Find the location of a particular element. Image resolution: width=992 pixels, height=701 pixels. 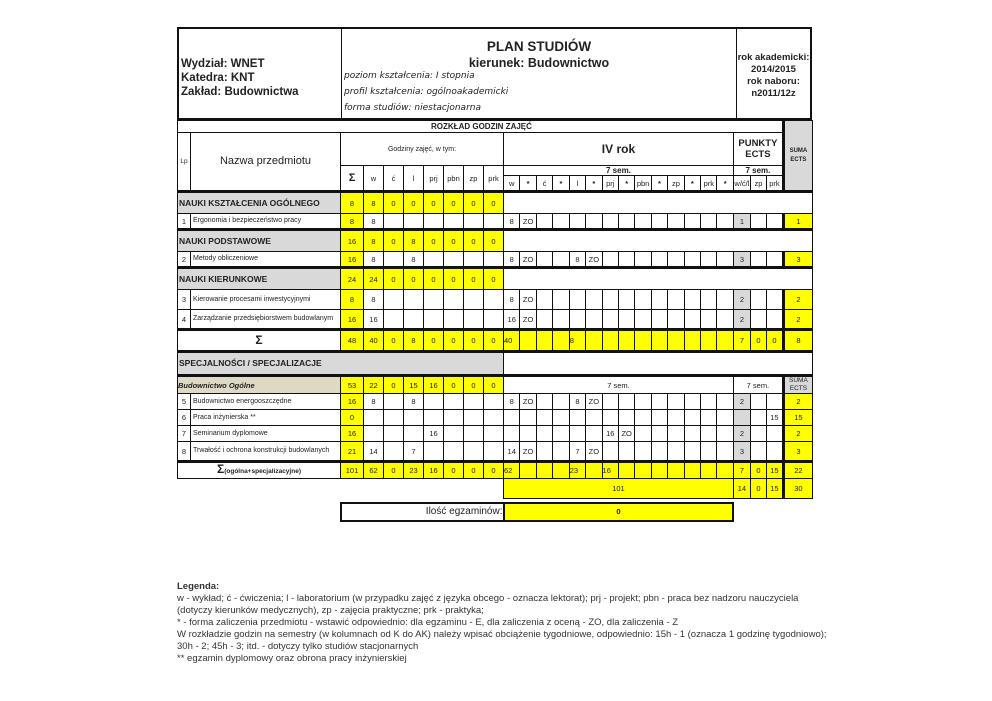

zaklad: Zakład: Budownictwa is located at coordinates (240, 92).